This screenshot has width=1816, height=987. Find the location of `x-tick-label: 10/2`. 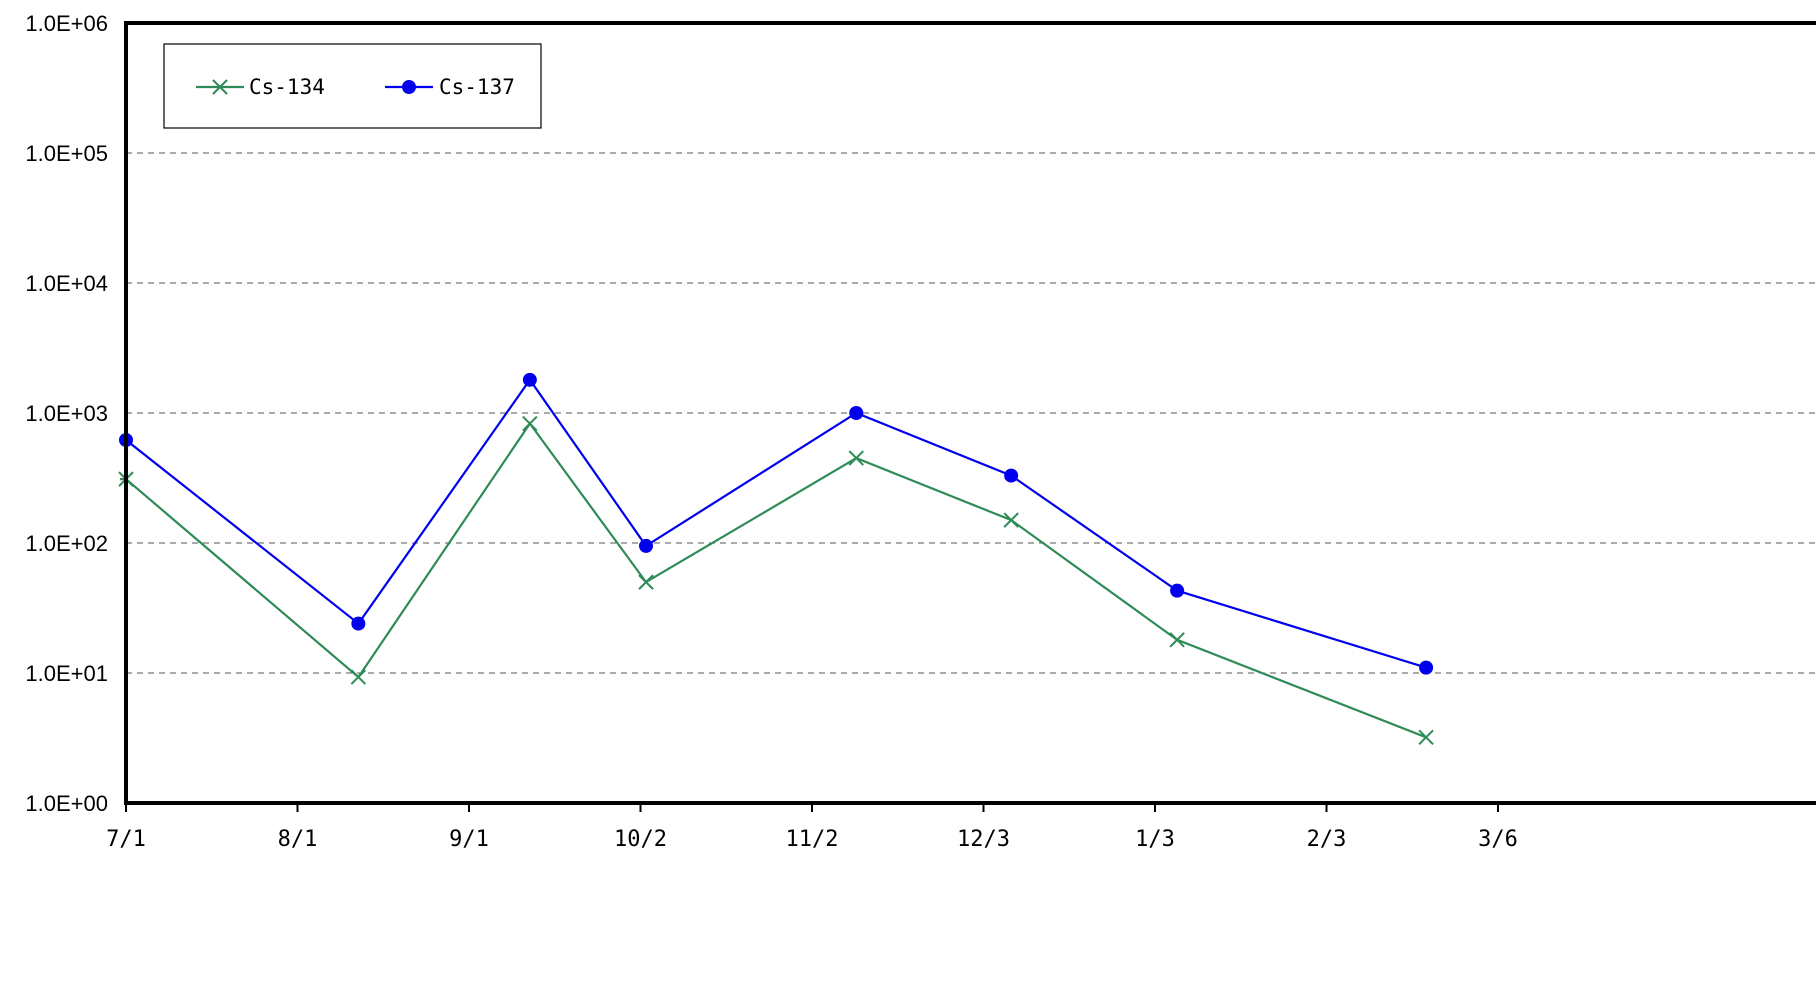

x-tick-label: 10/2 is located at coordinates (640, 839).